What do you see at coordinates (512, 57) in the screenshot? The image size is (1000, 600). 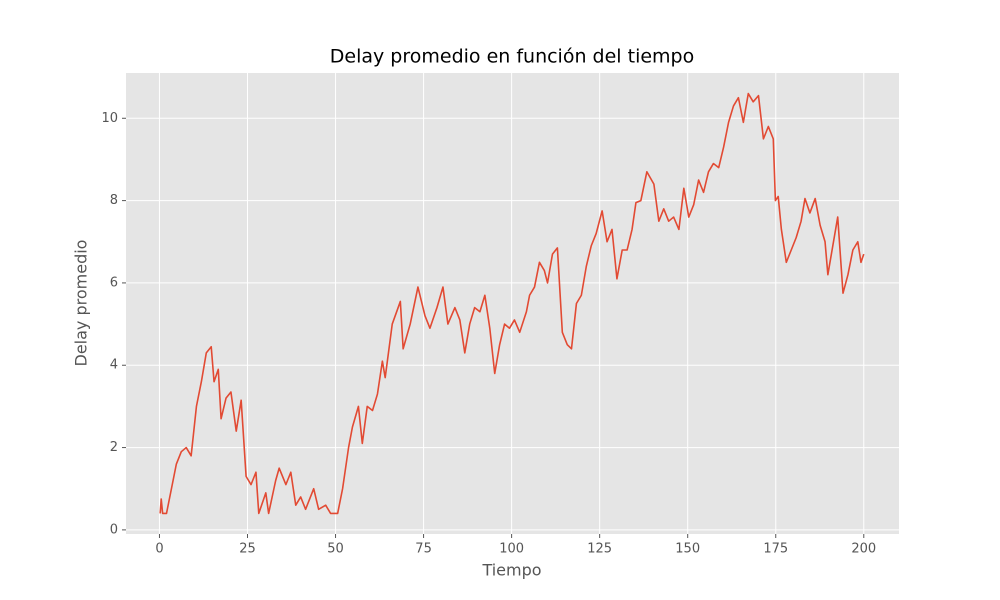 I see `chart-title: Delay promedio en función del tiempo` at bounding box center [512, 57].